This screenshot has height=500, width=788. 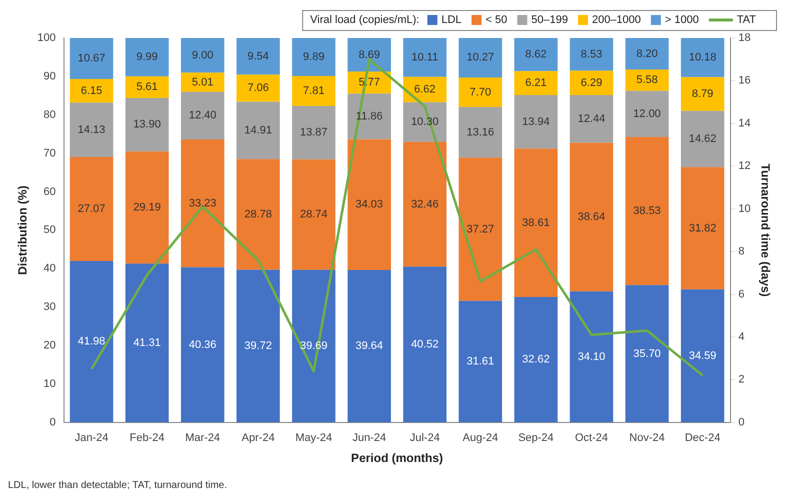 I want to click on data-label: 6.21, so click(x=536, y=83).